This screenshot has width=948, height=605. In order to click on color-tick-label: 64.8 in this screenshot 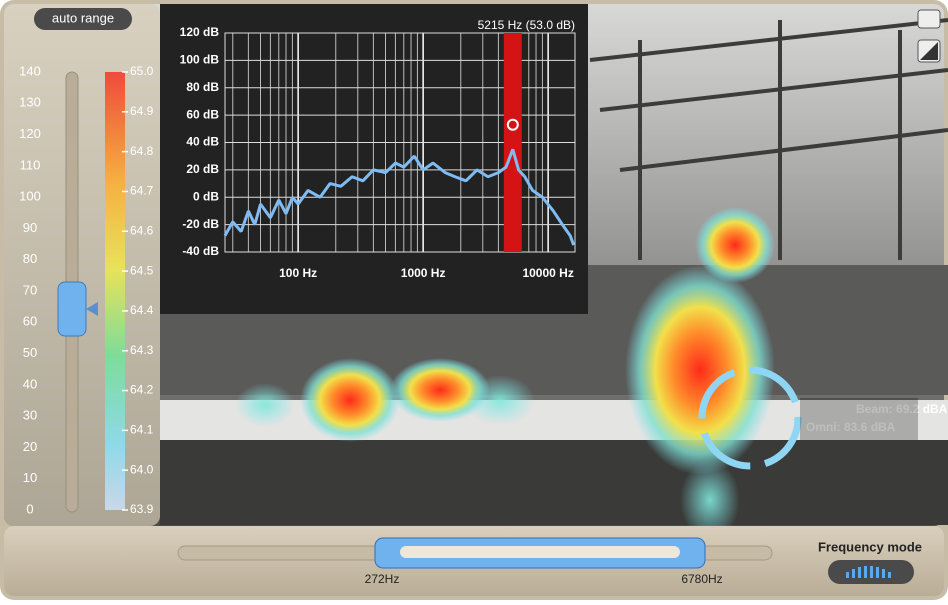, I will do `click(142, 151)`.